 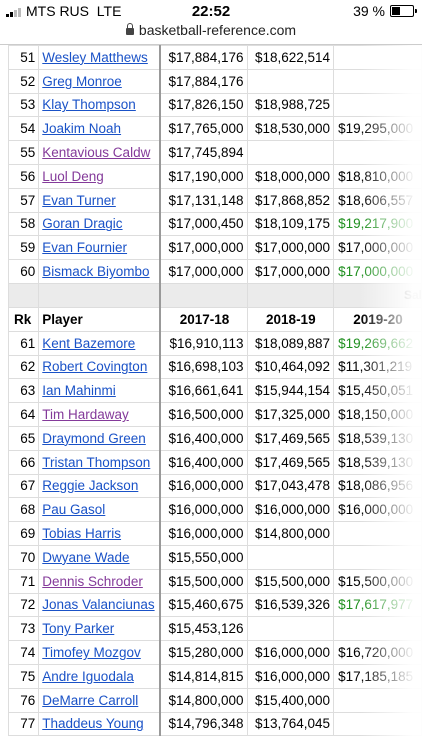 I want to click on network-type: LTE, so click(x=109, y=11).